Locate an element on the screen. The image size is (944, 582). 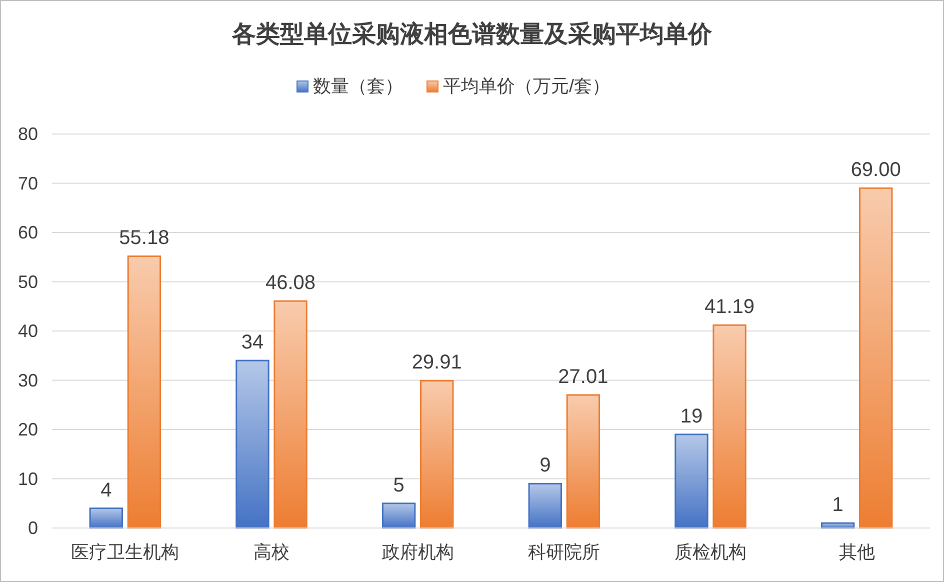
data-label: 27.01 is located at coordinates (583, 377).